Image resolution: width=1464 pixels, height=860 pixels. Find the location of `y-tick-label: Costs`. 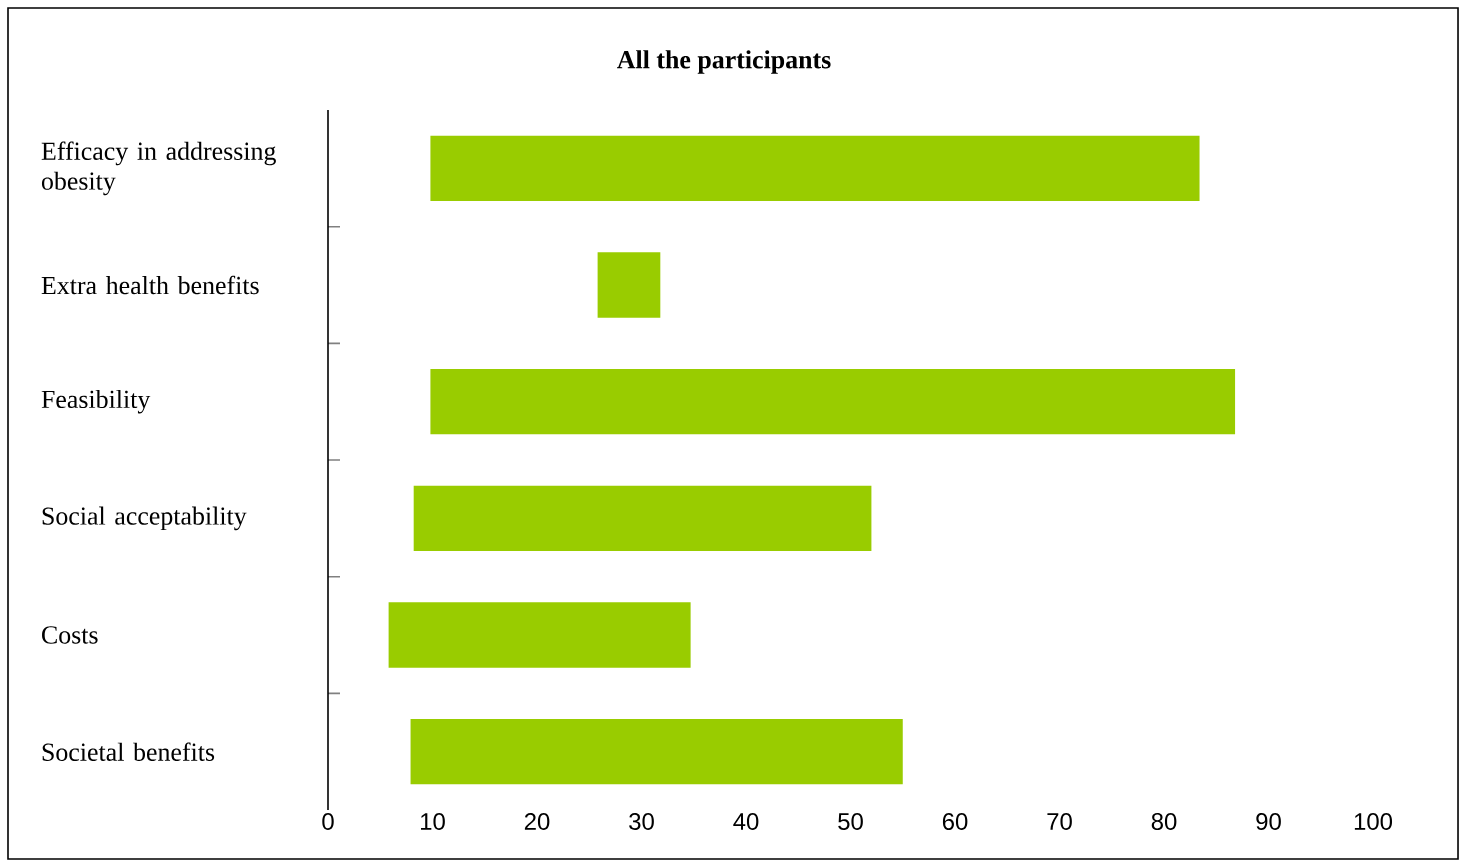

y-tick-label: Costs is located at coordinates (70, 635).